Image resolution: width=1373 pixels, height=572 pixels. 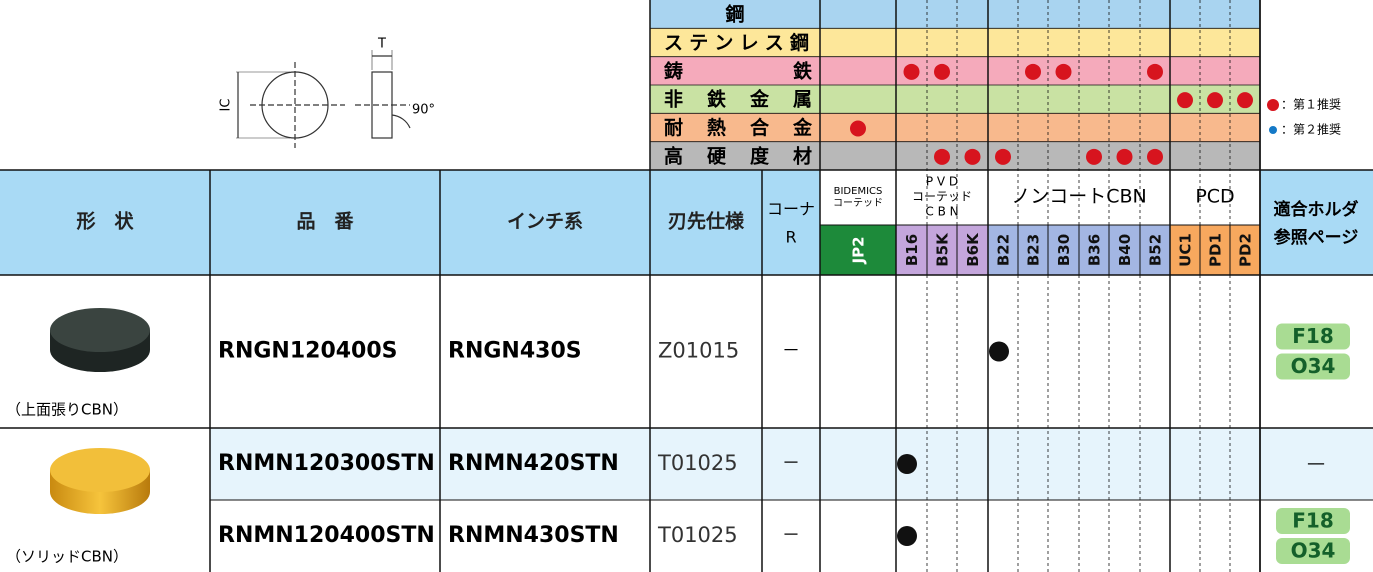 I want to click on grade-name: B30, so click(x=1064, y=250).